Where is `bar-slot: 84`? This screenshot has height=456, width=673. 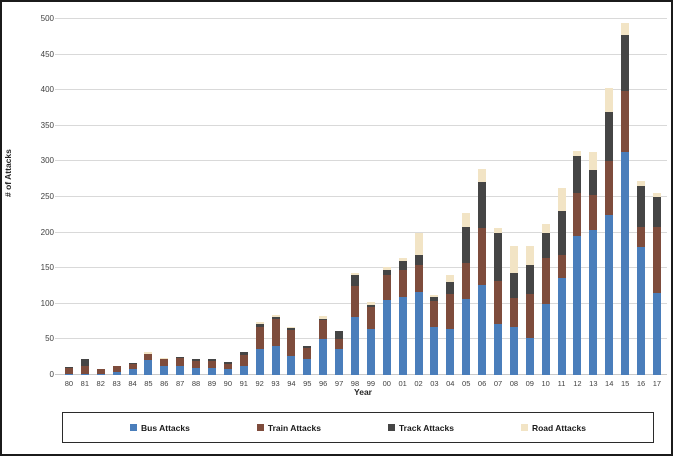 bar-slot: 84 is located at coordinates (133, 203).